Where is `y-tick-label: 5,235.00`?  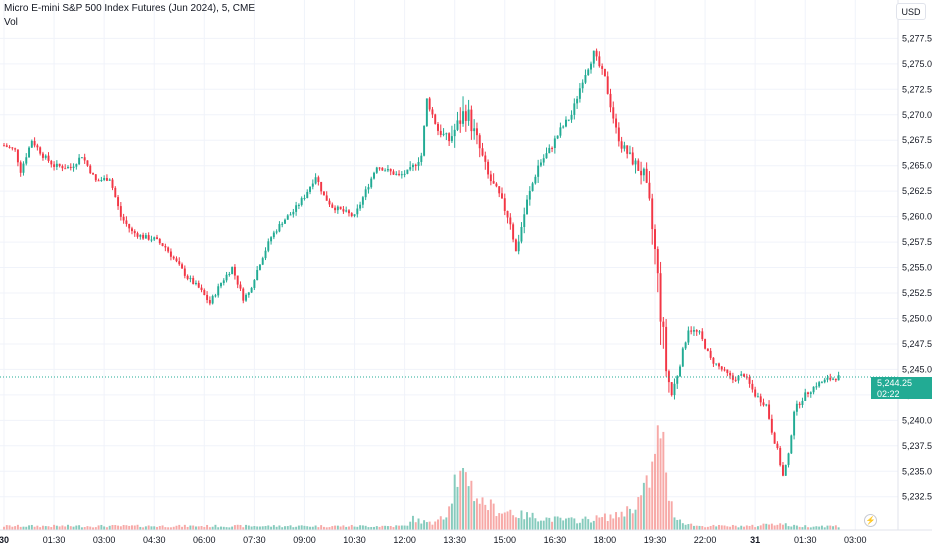
y-tick-label: 5,235.00 is located at coordinates (917, 471).